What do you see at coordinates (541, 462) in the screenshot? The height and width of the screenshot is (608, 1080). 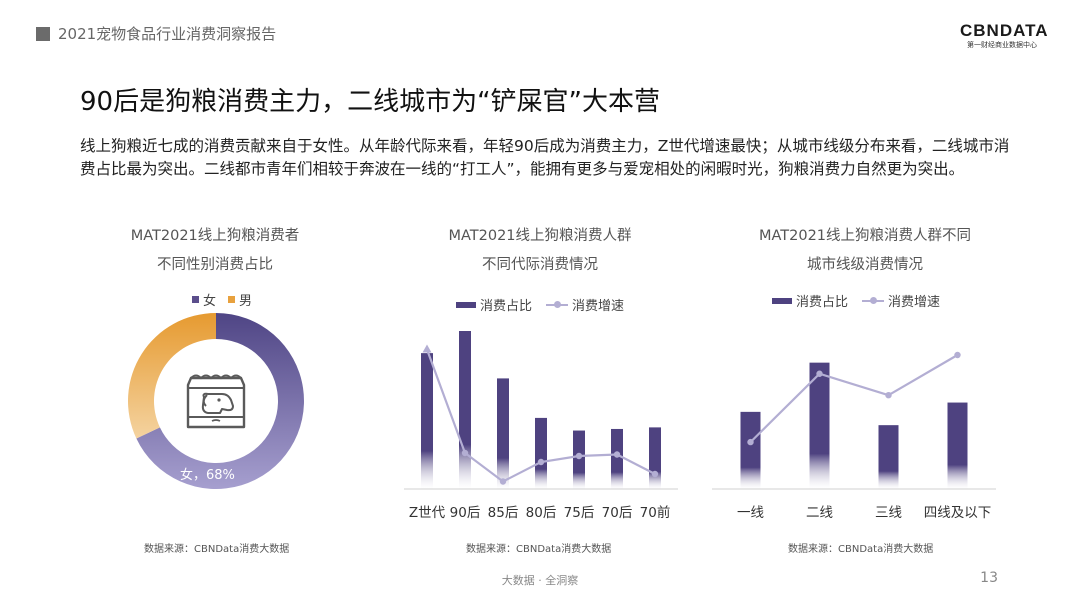 I see `growth-point-80后` at bounding box center [541, 462].